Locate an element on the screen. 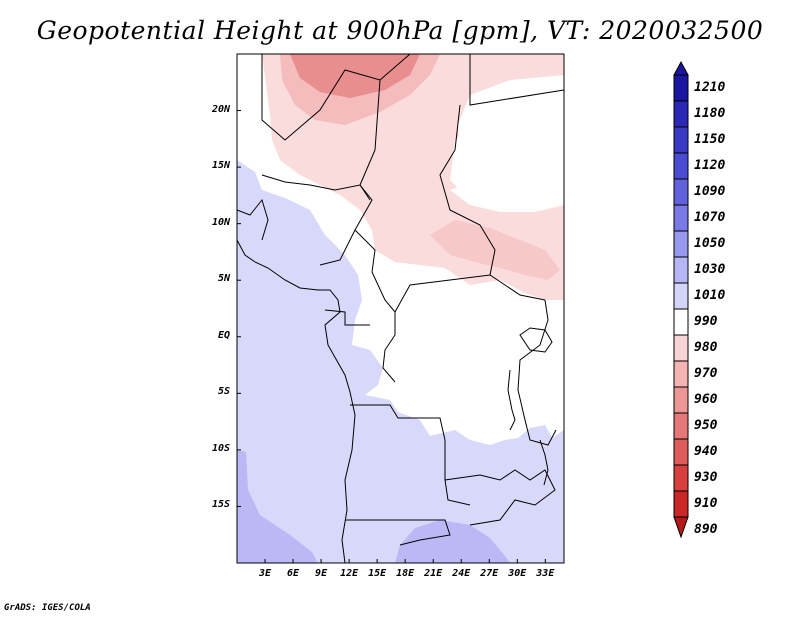  lake-tanganyika is located at coordinates (511, 400).